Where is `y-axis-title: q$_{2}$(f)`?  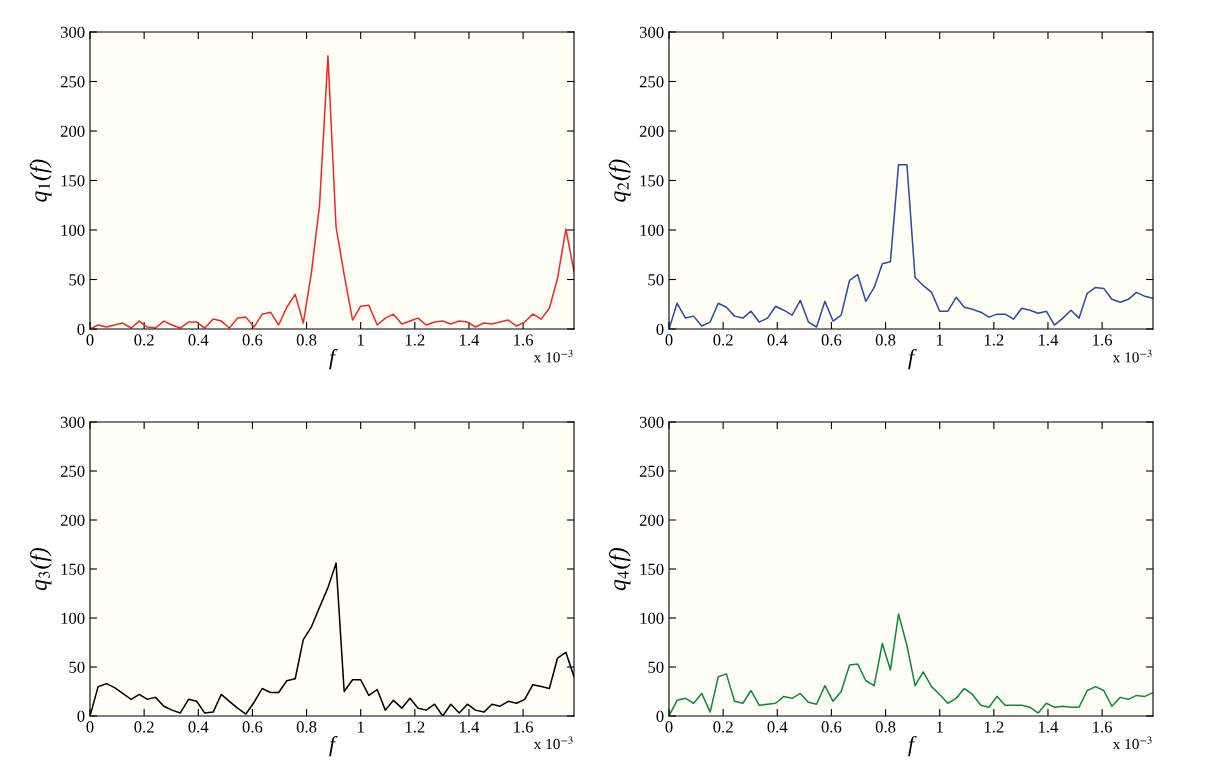 y-axis-title: q$_{2}$(f) is located at coordinates (619, 180).